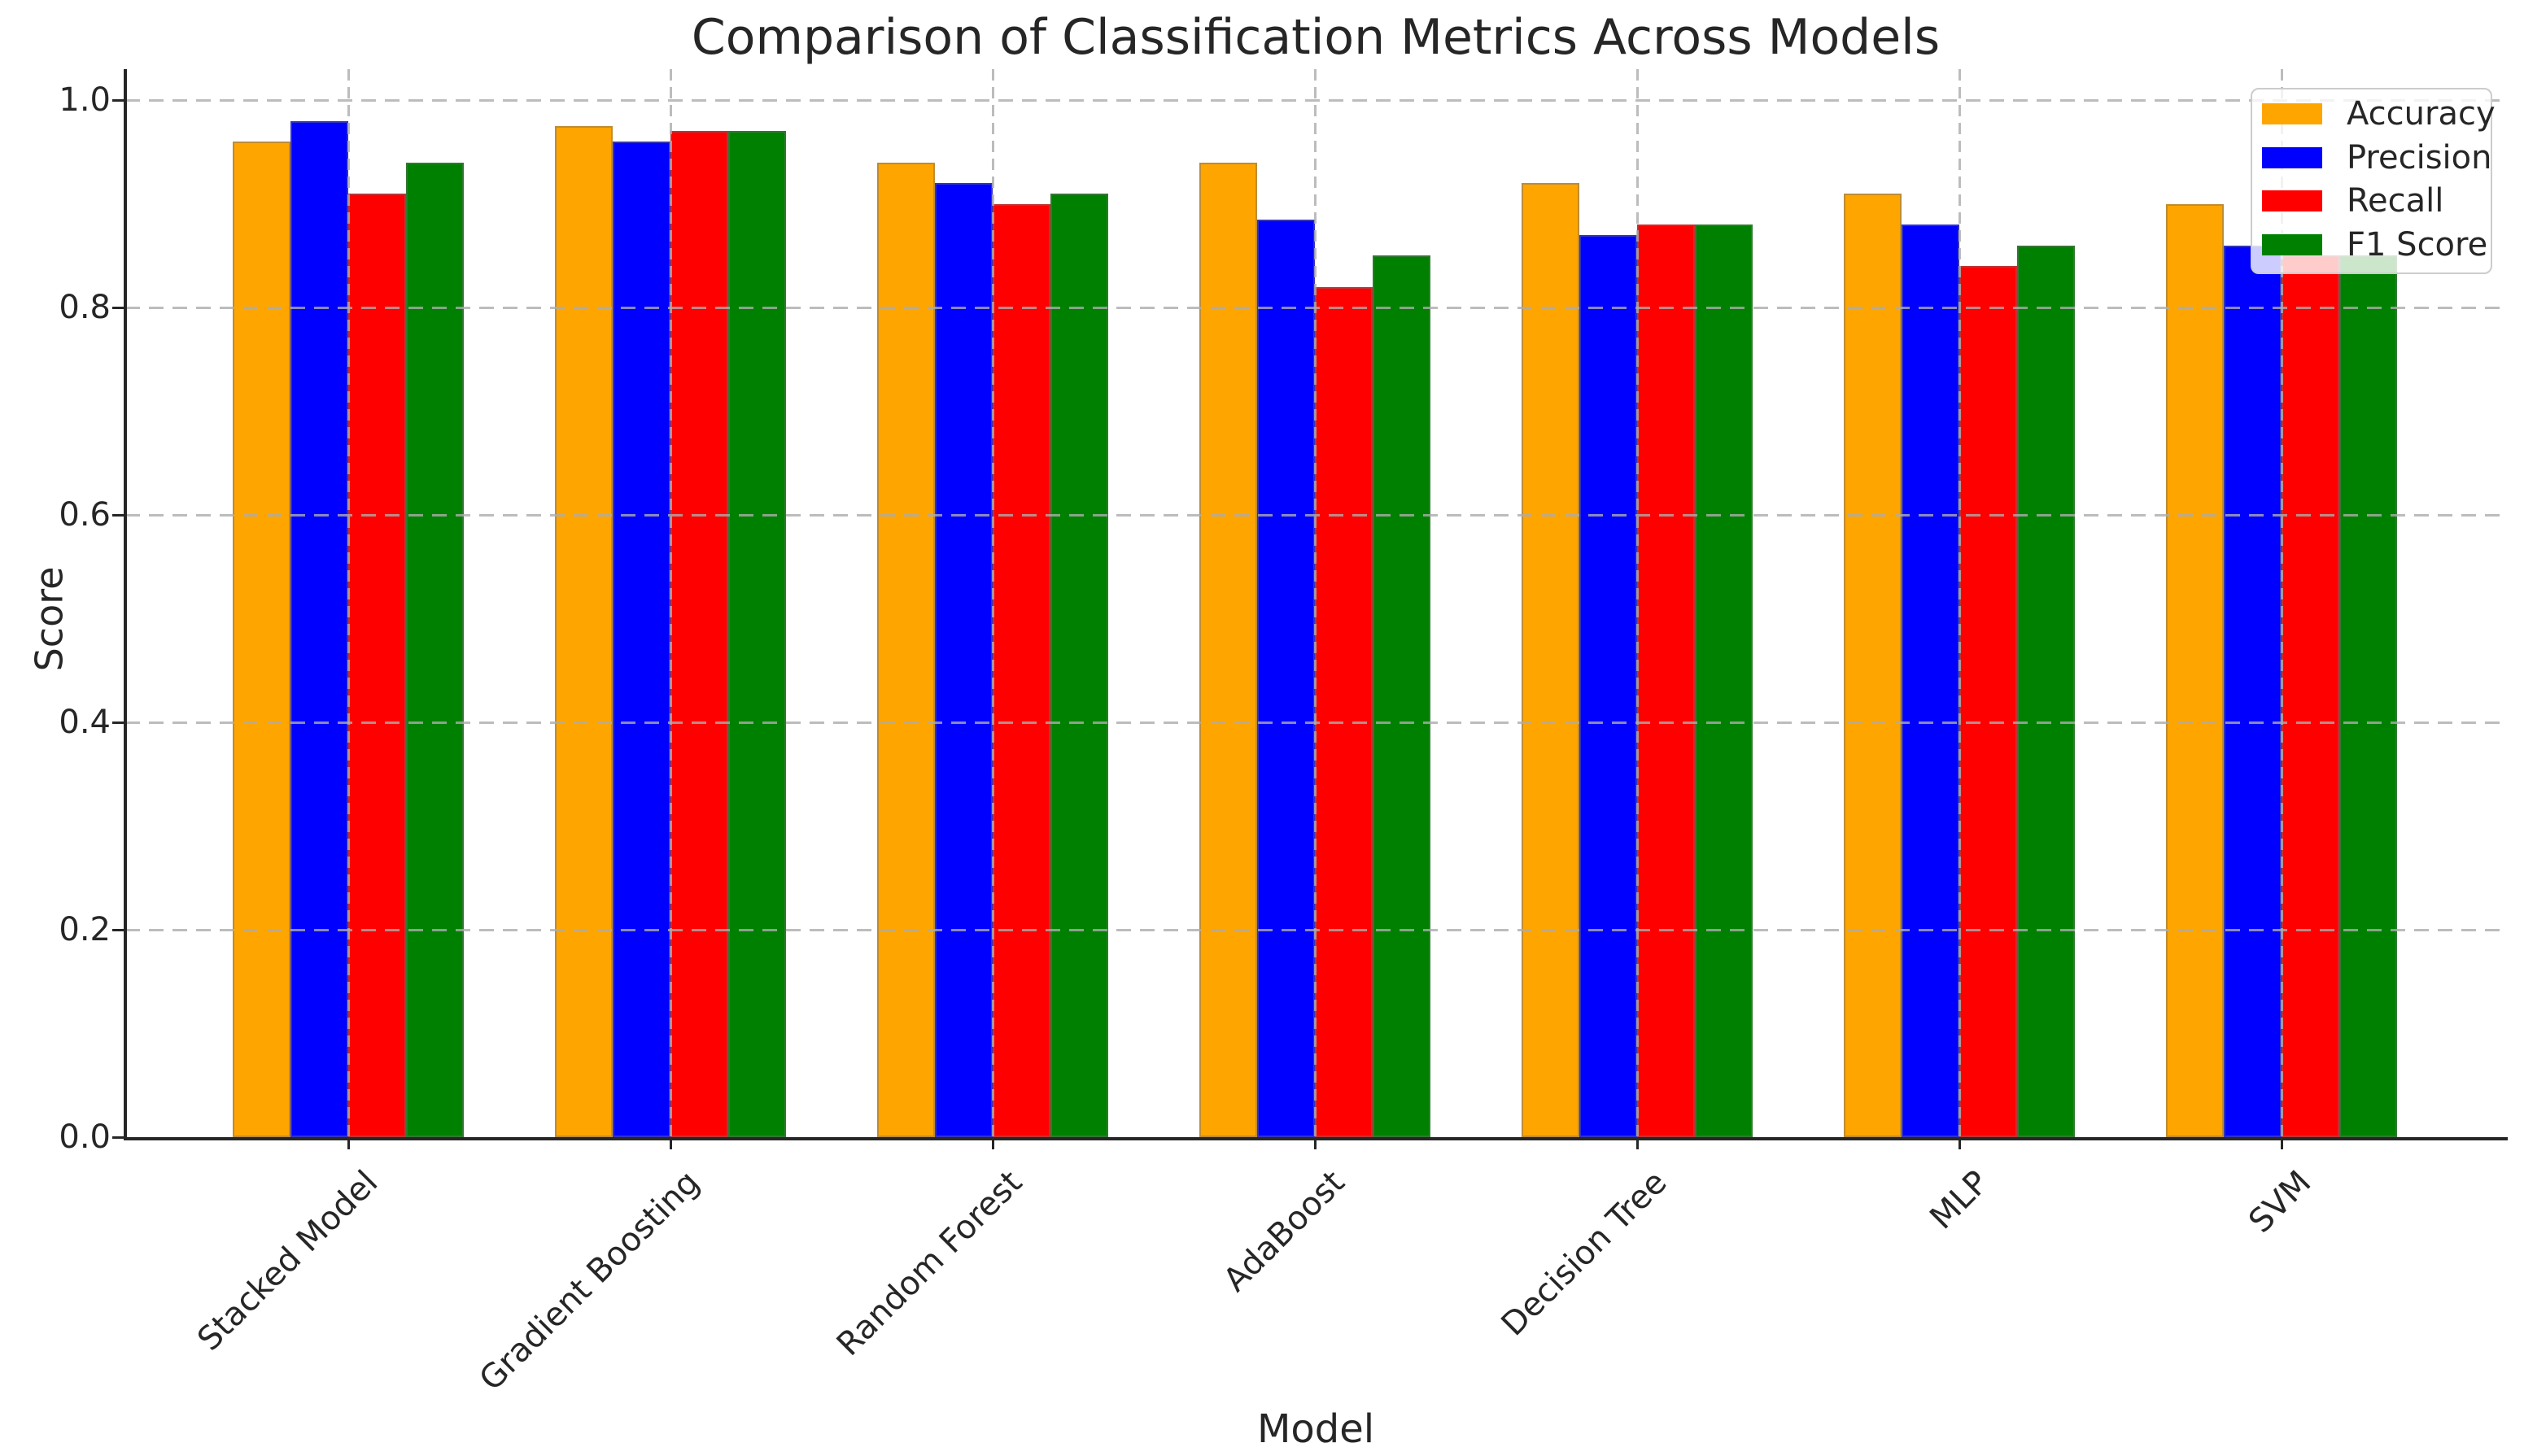  What do you see at coordinates (1550, 660) in the screenshot?
I see `bar-accuracy-decision-tree` at bounding box center [1550, 660].